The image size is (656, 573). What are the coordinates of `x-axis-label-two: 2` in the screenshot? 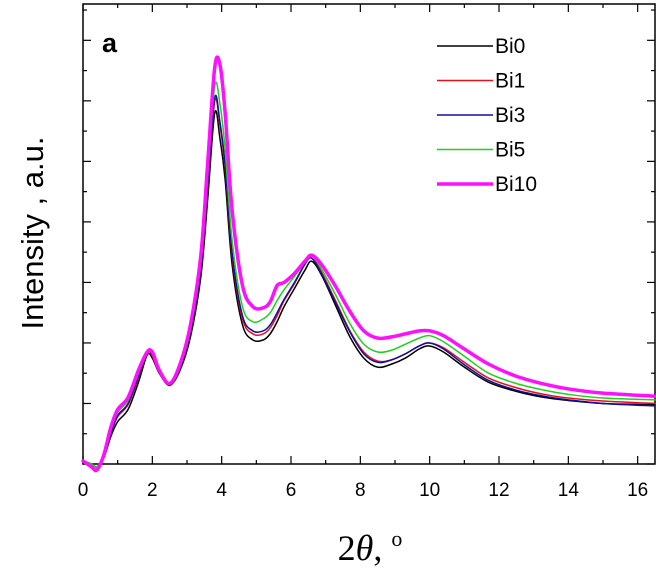 It's located at (347, 548).